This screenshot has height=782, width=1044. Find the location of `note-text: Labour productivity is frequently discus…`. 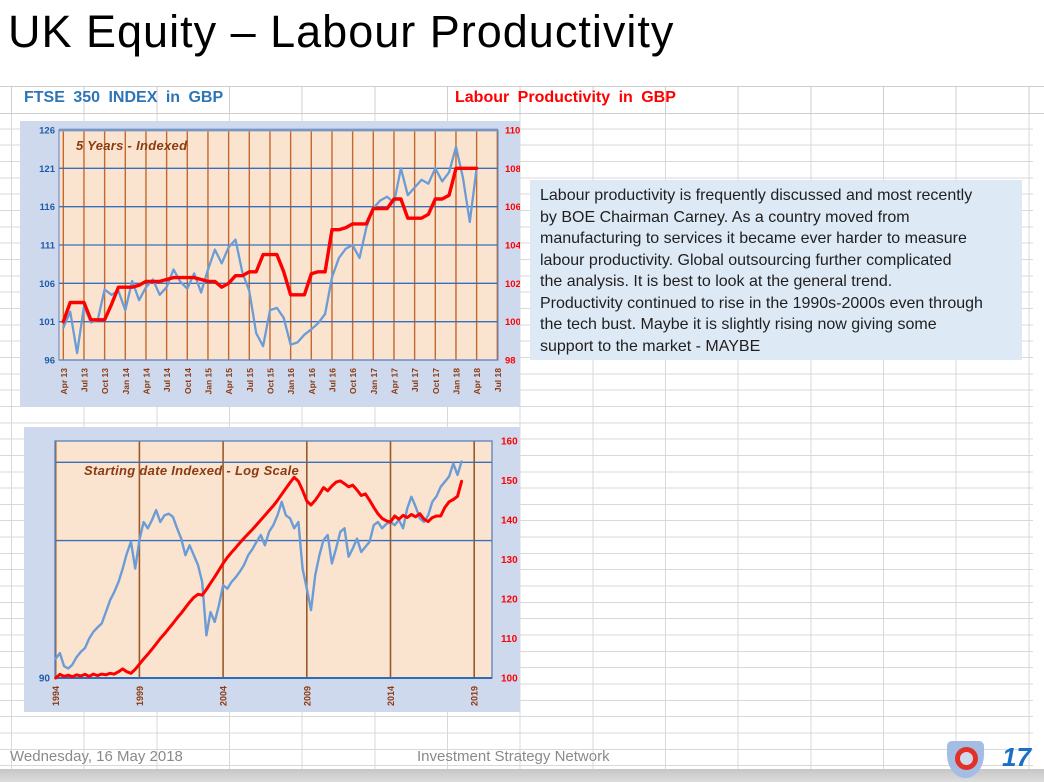

note-text: Labour productivity is frequently discus… is located at coordinates (761, 271).